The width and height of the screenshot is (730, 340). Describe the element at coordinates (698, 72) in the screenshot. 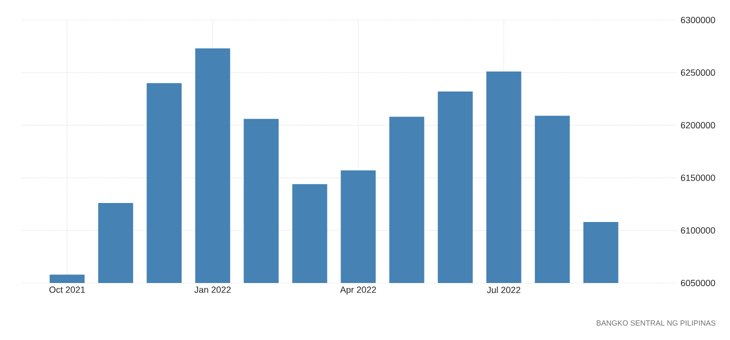

I see `y-tick-label: 6250000` at that location.